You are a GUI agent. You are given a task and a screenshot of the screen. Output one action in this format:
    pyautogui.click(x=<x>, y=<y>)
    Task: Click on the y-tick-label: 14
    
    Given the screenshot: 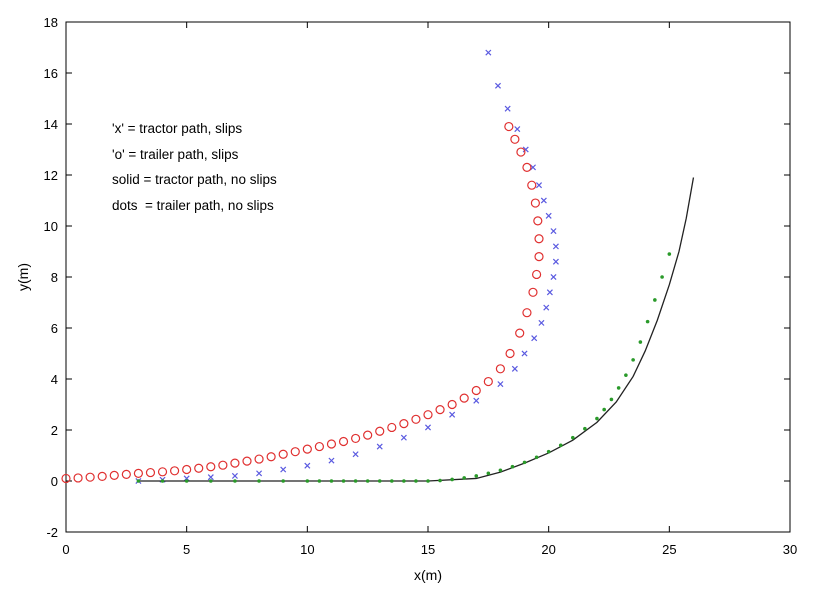 What is the action you would take?
    pyautogui.click(x=51, y=124)
    